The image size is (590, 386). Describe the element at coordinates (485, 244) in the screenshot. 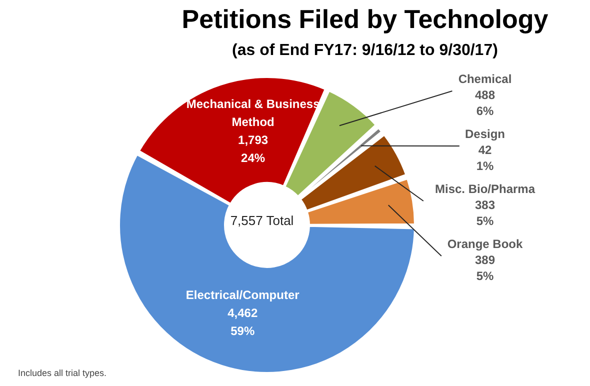

I see `slice-label: Orange Book` at that location.